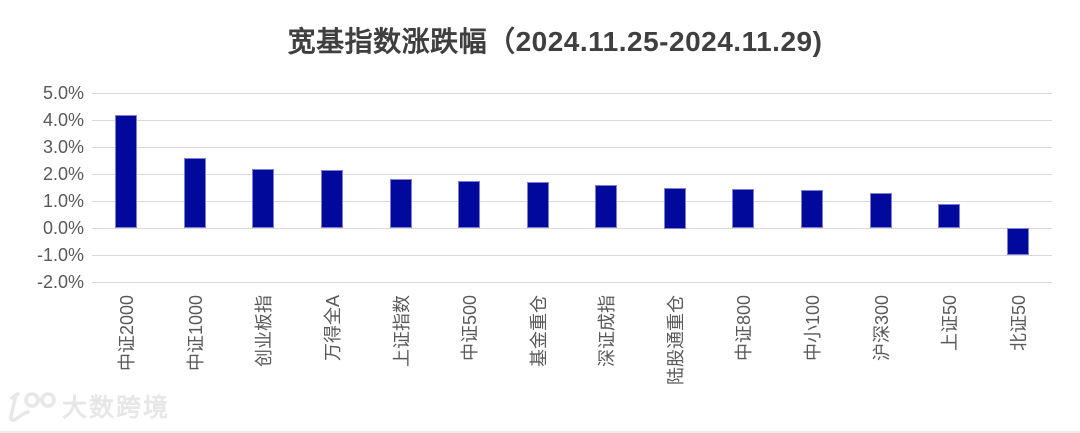  I want to click on chart-title: 宽基指数涨跌幅（2024.11.25-2024.11.29), so click(555, 41).